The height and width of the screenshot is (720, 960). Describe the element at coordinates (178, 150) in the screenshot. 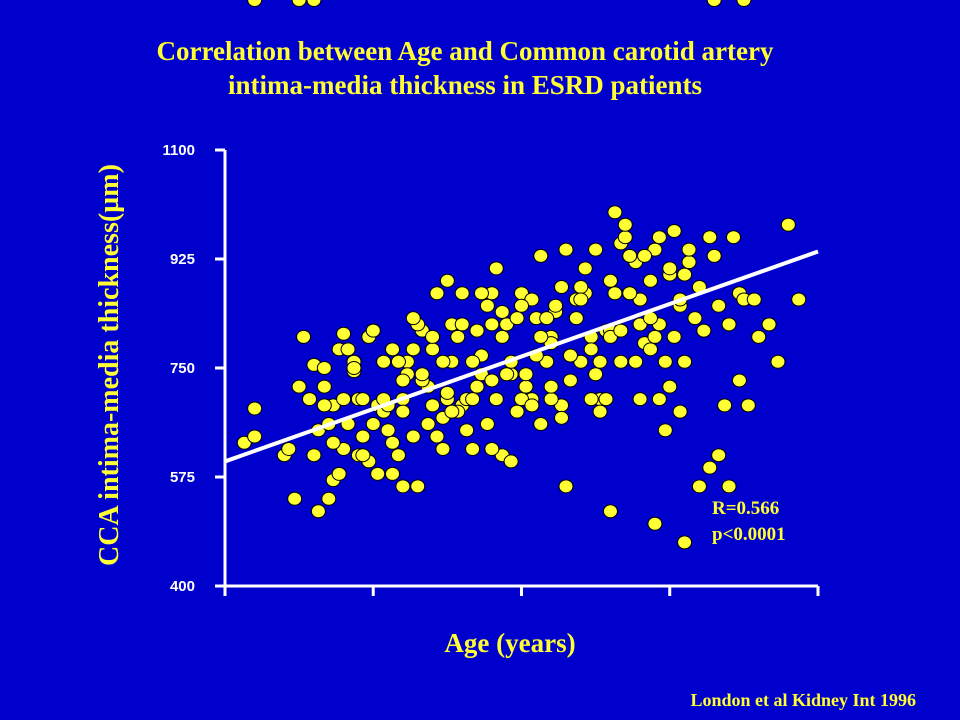

I see `y-tick-label: 1100` at that location.